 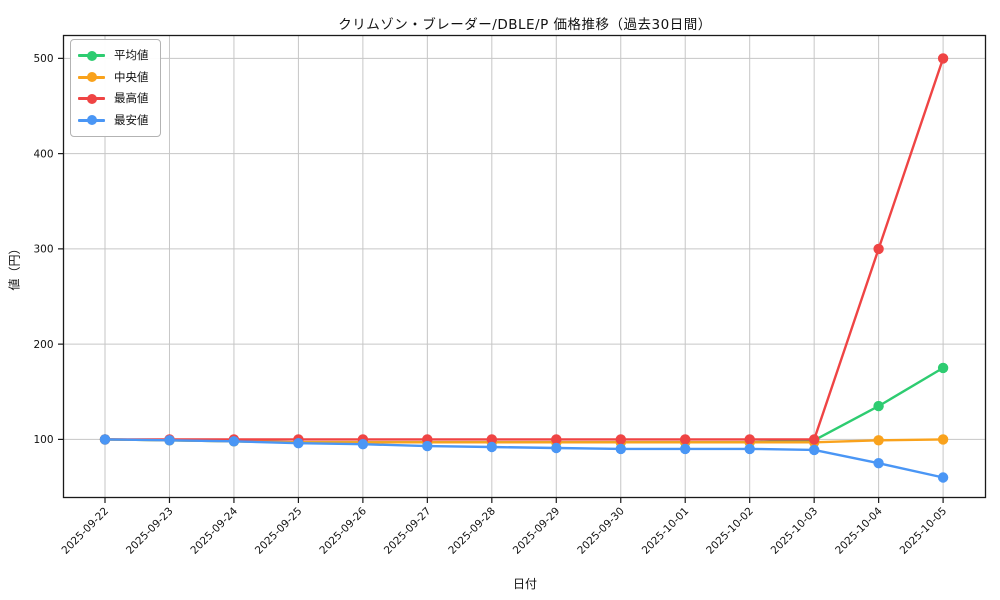 What do you see at coordinates (524, 584) in the screenshot?
I see `x-axis-label: 日付` at bounding box center [524, 584].